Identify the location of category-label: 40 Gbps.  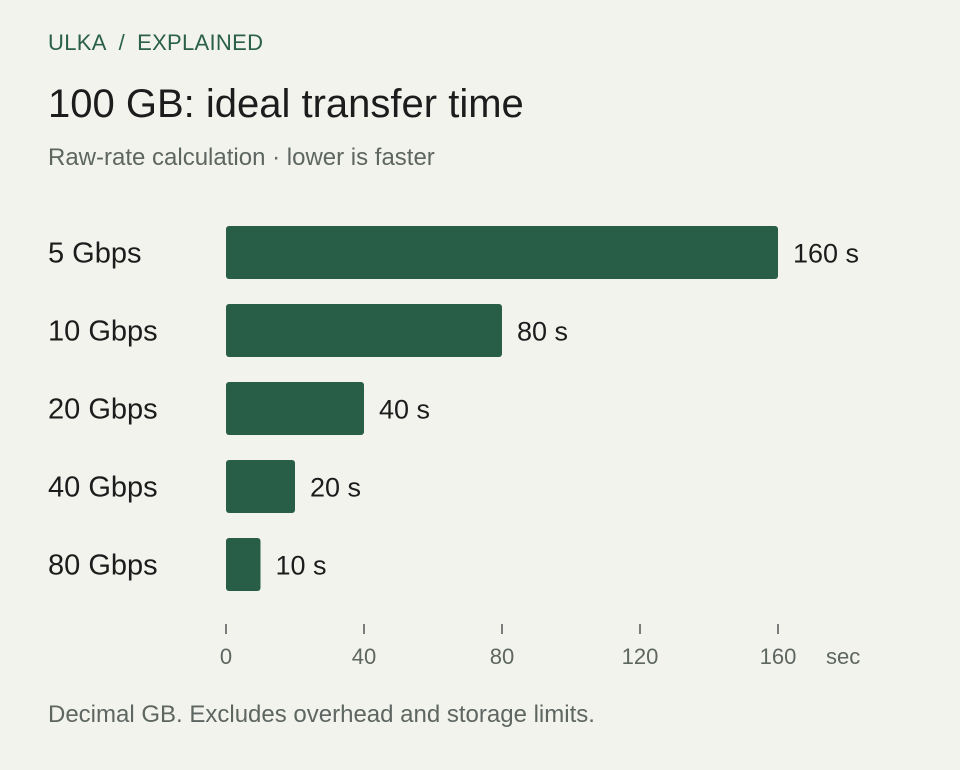
(103, 488).